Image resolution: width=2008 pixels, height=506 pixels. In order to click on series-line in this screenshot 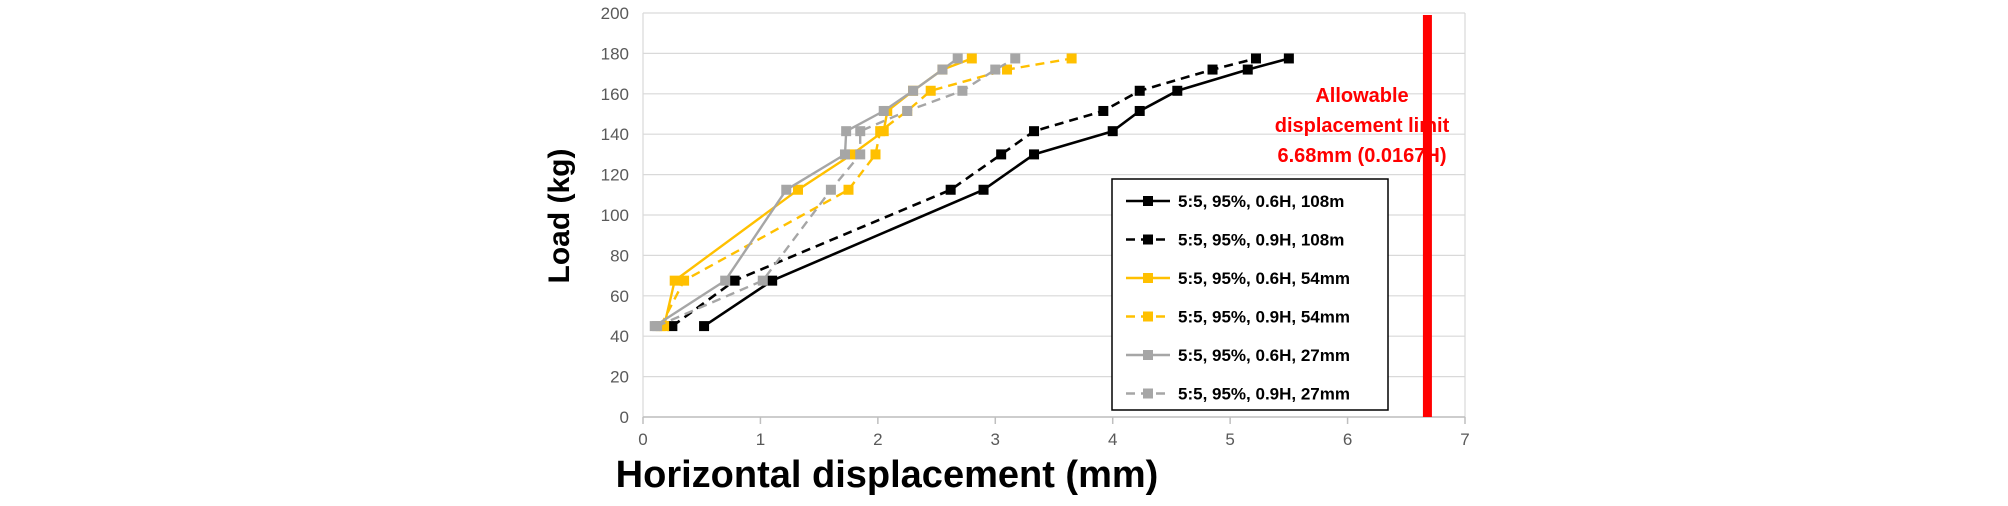, I will do `click(836, 192)`.